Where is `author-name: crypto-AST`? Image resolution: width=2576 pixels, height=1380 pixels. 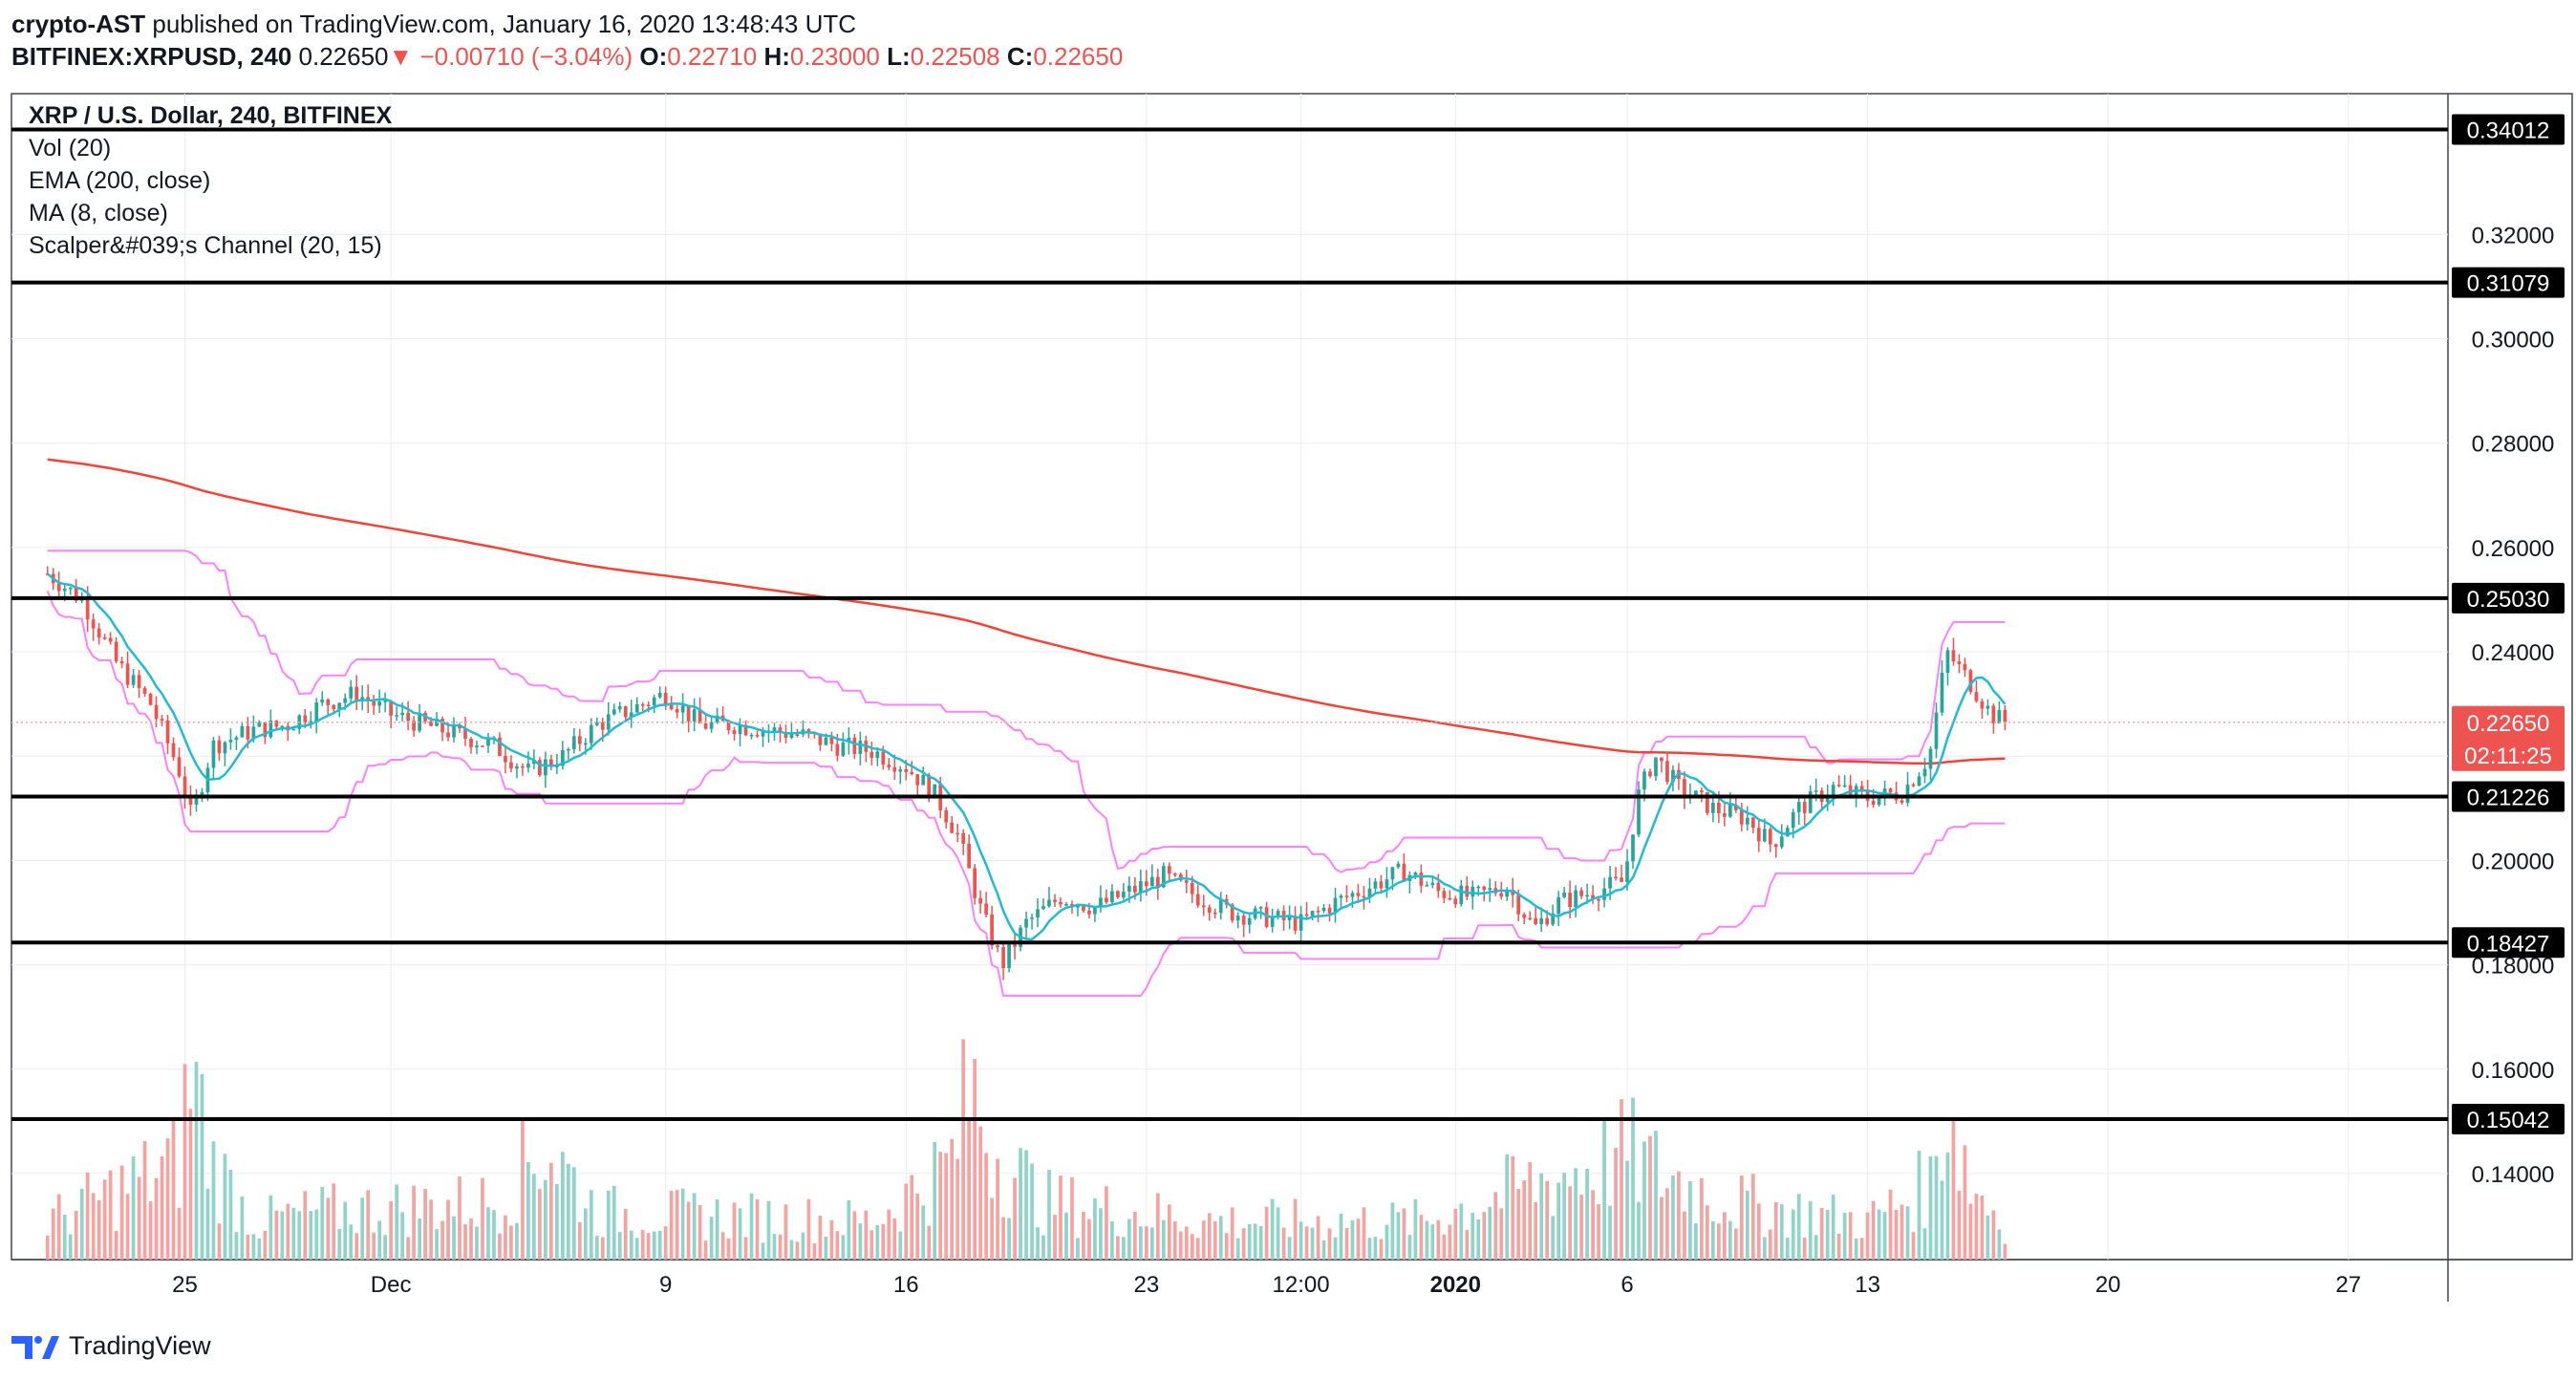 author-name: crypto-AST is located at coordinates (78, 24).